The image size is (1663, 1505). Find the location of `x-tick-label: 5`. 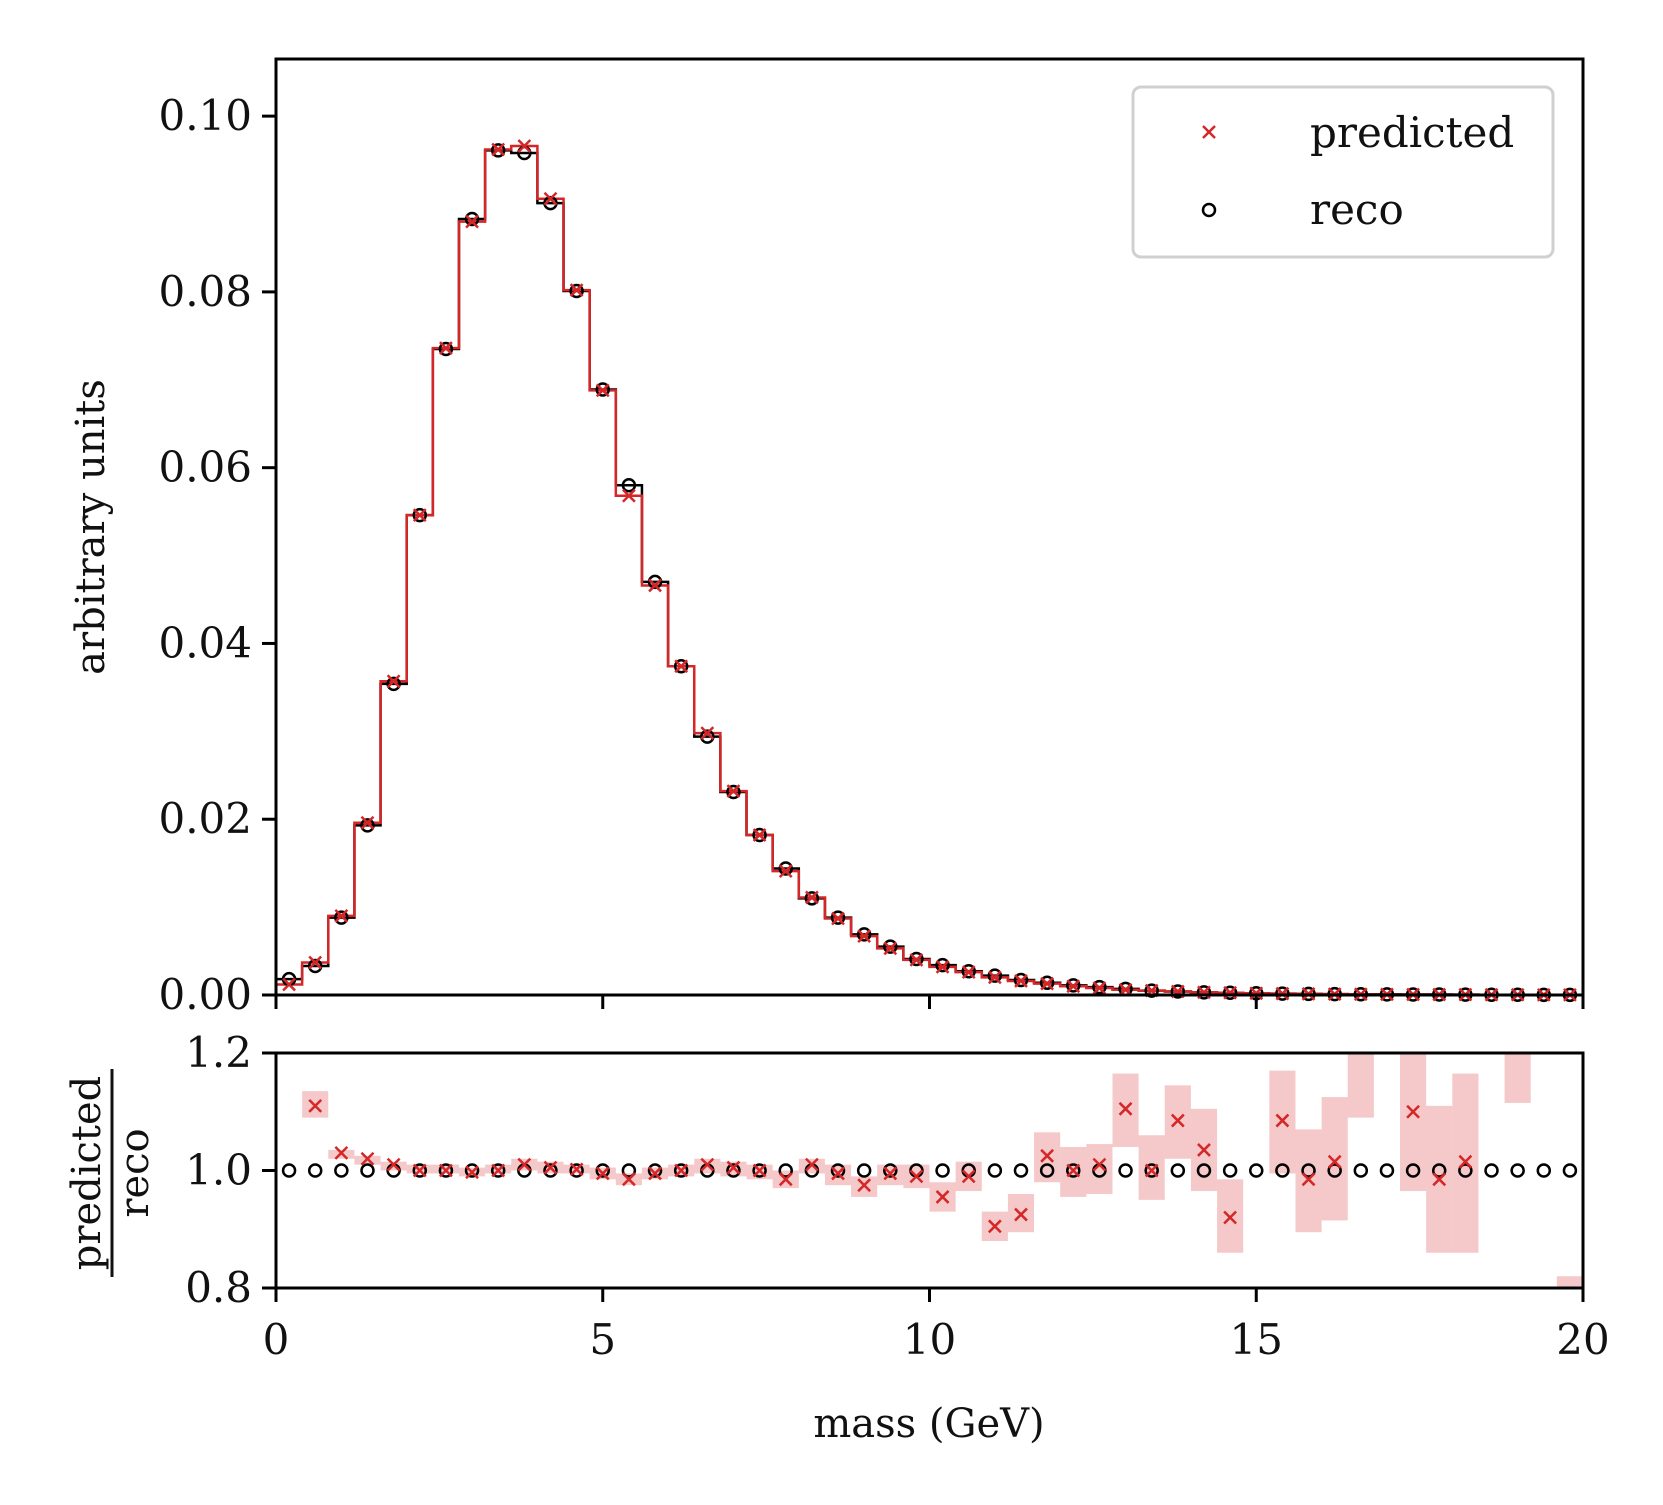

x-tick-label: 5 is located at coordinates (602, 1339).